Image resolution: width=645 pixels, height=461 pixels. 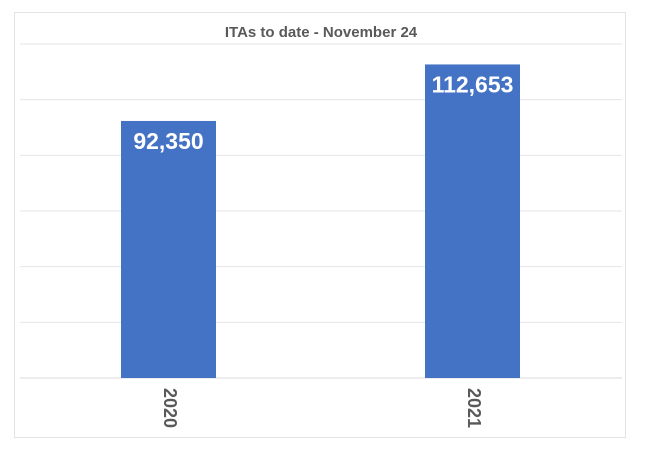 I want to click on data-labels: 92,350 112,653, so click(x=323, y=112).